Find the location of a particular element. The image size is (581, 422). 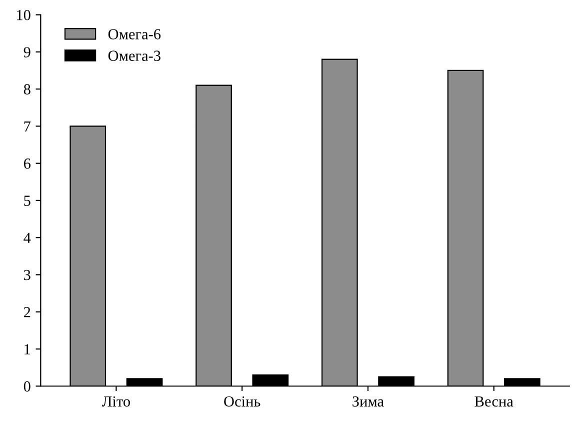

y-tick-label: 1 is located at coordinates (27, 349).